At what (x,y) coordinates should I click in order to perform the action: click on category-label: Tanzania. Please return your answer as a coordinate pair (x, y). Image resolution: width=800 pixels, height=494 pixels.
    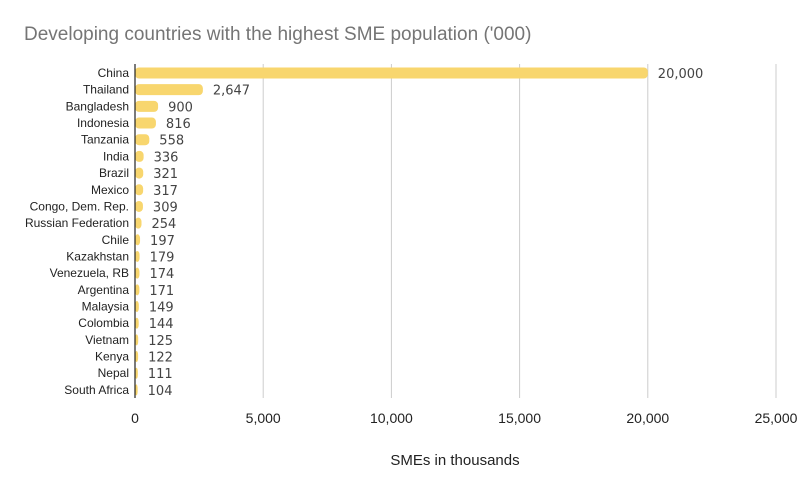
    Looking at the image, I should click on (105, 140).